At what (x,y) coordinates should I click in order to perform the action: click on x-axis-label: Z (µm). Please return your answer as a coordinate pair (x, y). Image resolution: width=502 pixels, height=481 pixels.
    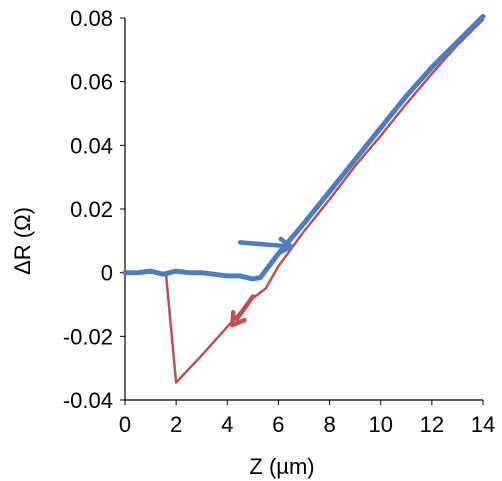
    Looking at the image, I should click on (281, 466).